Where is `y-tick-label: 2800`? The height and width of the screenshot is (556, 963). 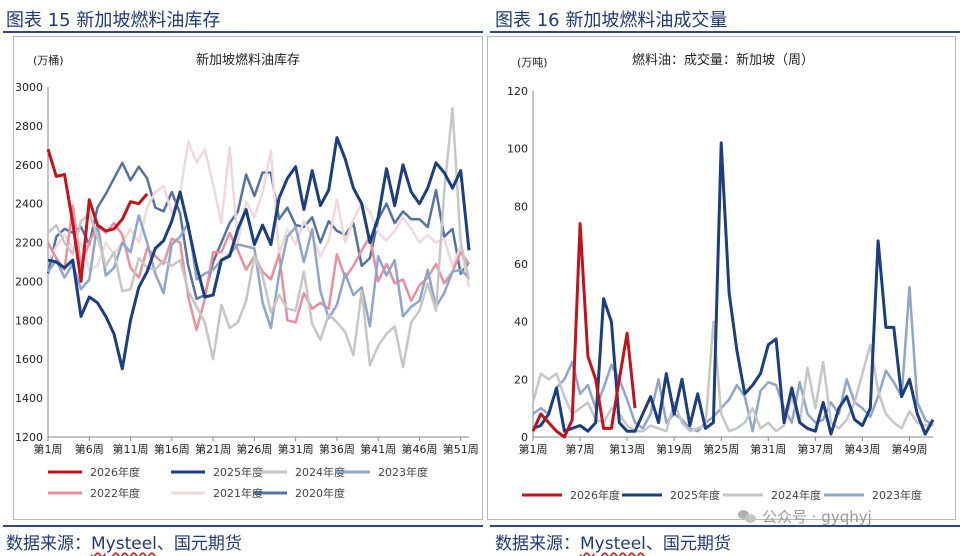
y-tick-label: 2800 is located at coordinates (29, 126).